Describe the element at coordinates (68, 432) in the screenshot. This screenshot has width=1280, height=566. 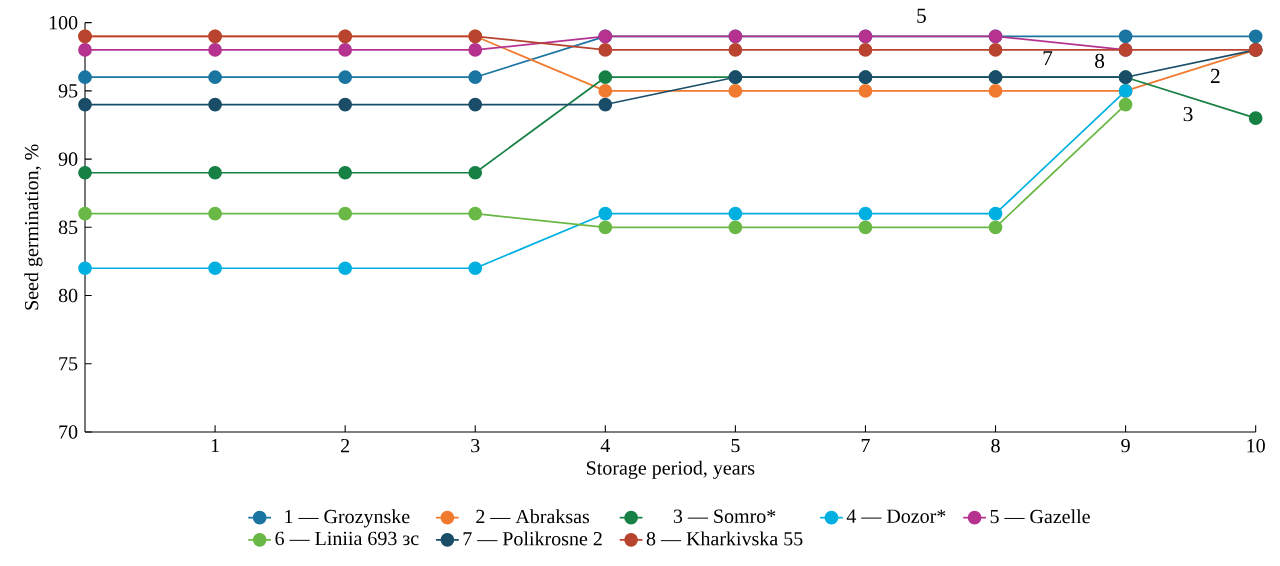
I see `y-tick-label: 70` at that location.